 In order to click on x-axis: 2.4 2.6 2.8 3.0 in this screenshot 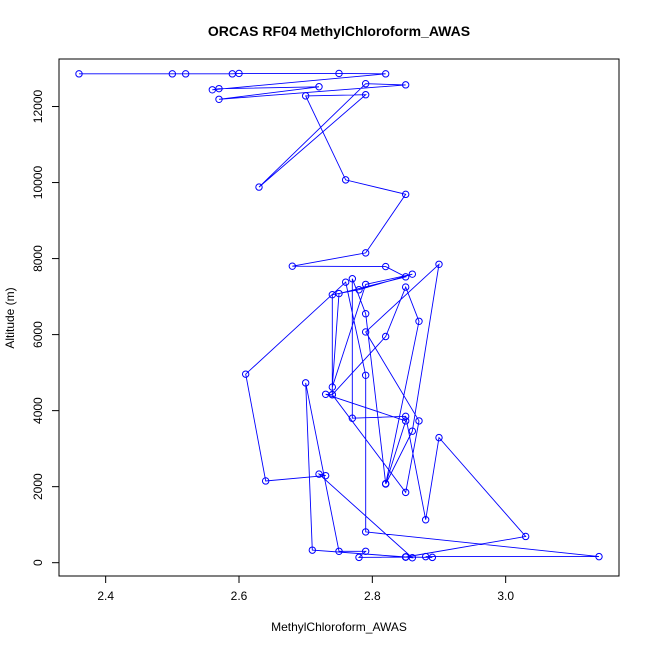, I will do `click(305, 589)`.